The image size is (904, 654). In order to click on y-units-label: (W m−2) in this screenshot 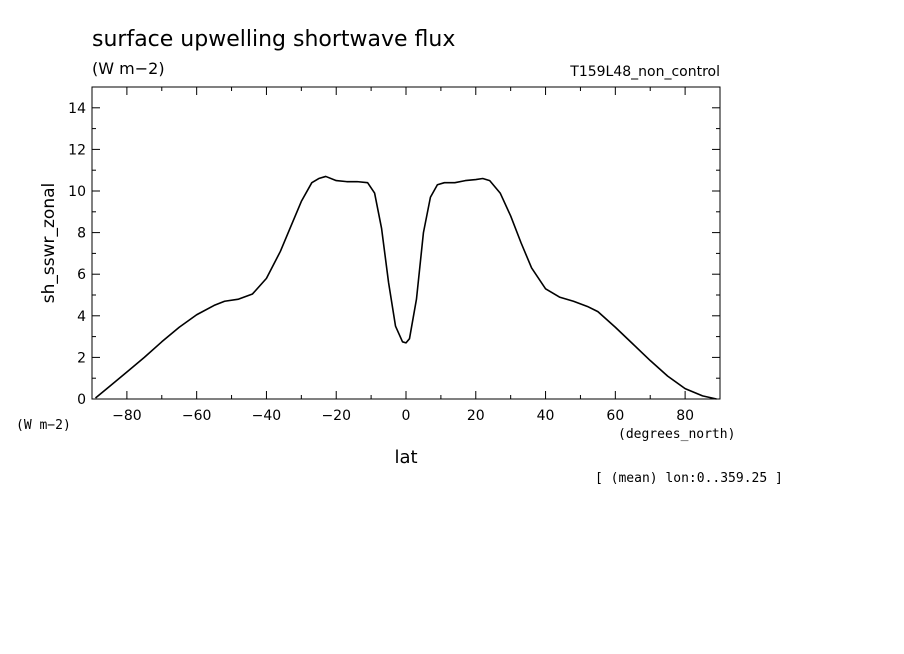, I will do `click(43, 425)`.